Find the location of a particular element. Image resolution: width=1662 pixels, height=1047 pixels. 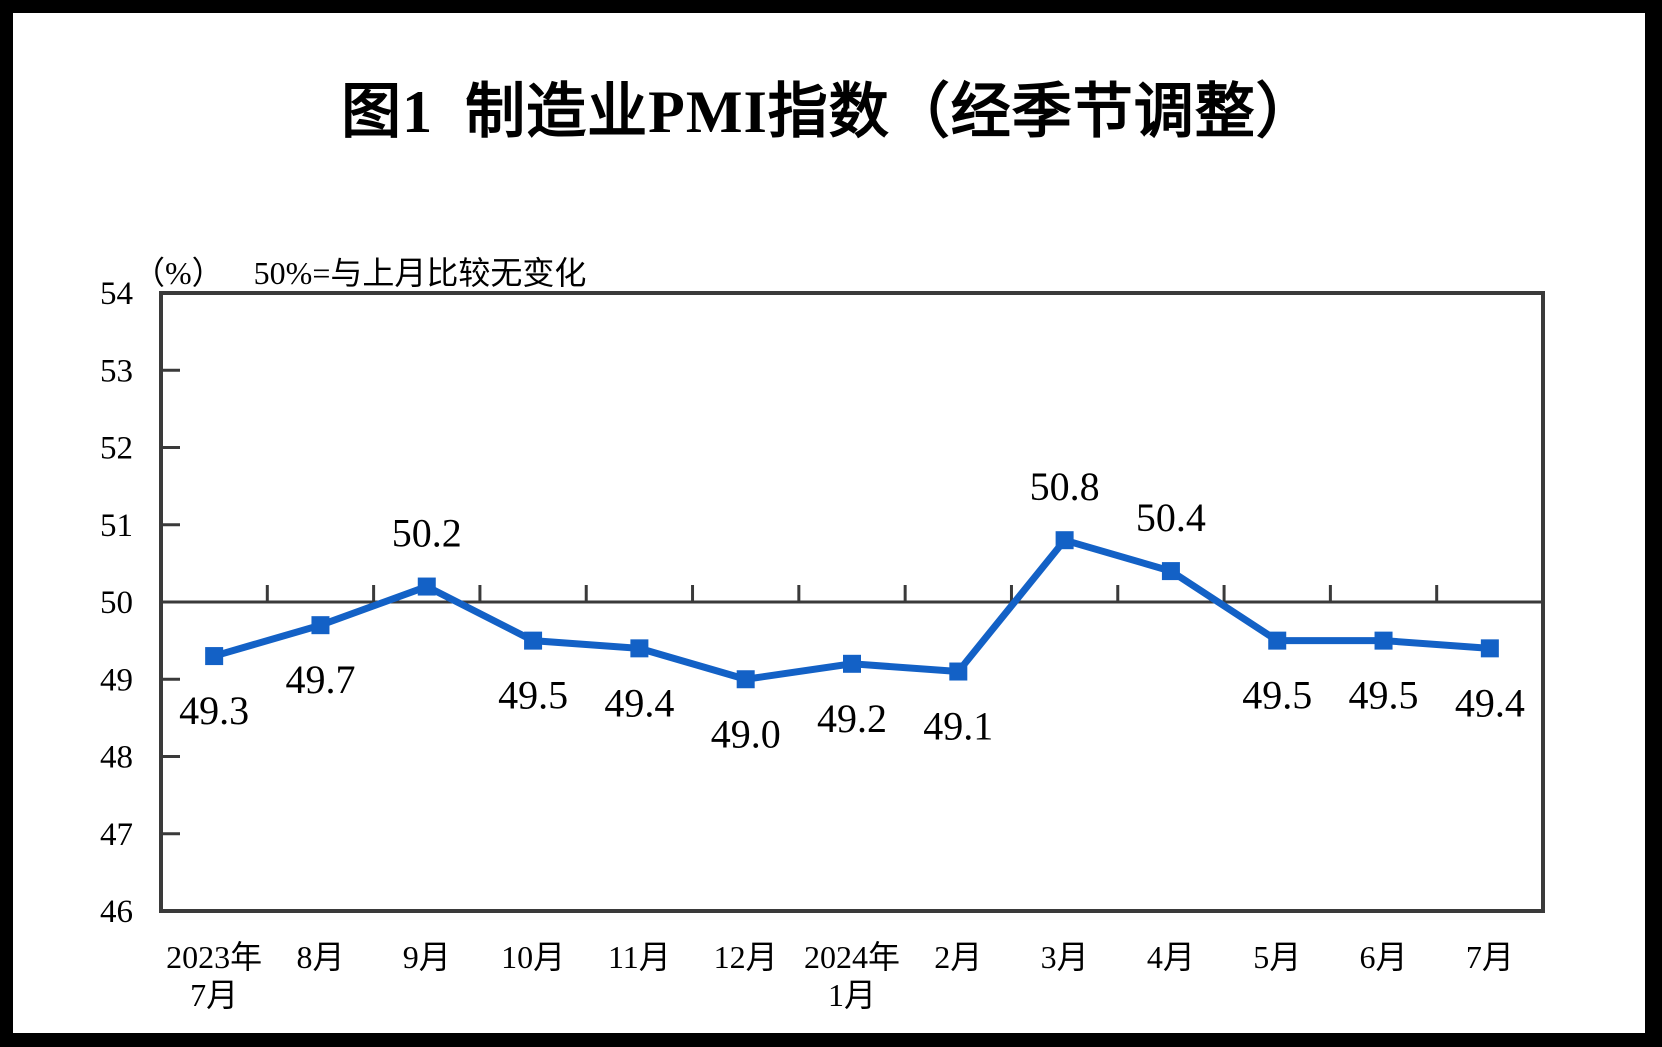

x-axis-tick-label: 9月 is located at coordinates (427, 957).